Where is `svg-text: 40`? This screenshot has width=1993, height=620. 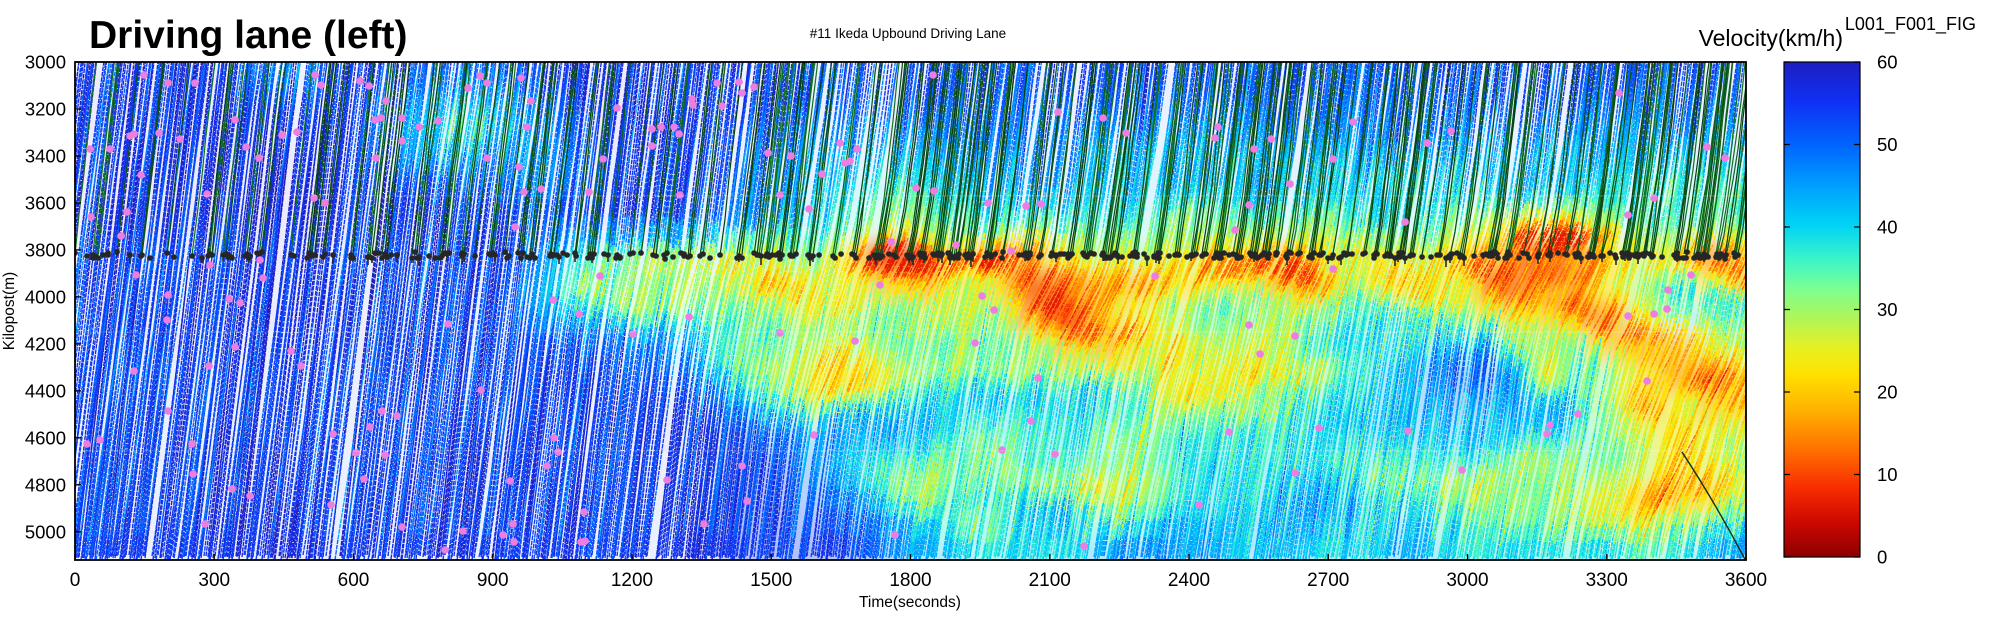 svg-text: 40 is located at coordinates (1887, 227).